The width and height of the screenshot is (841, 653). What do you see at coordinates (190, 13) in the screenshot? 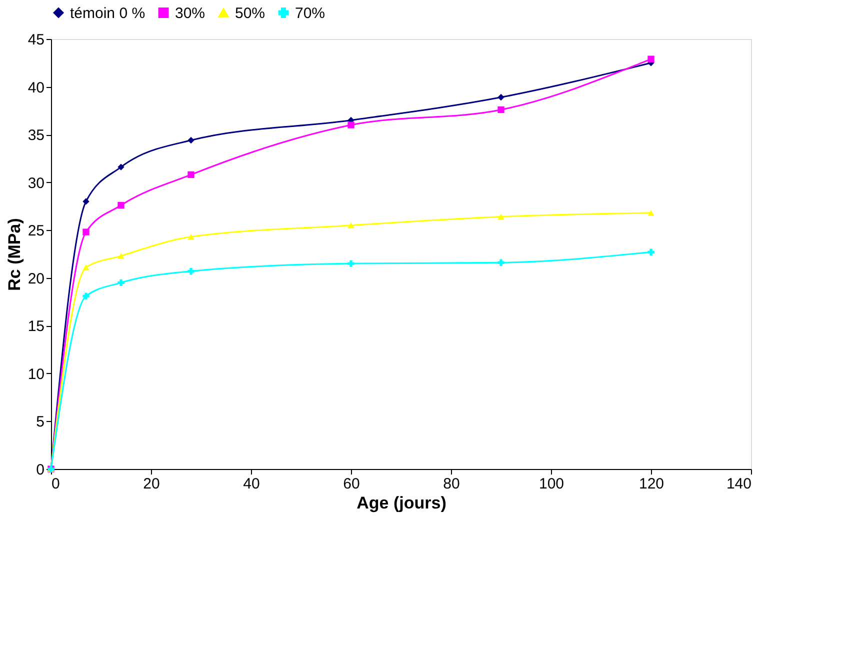
I see `legend-label: 30%` at bounding box center [190, 13].